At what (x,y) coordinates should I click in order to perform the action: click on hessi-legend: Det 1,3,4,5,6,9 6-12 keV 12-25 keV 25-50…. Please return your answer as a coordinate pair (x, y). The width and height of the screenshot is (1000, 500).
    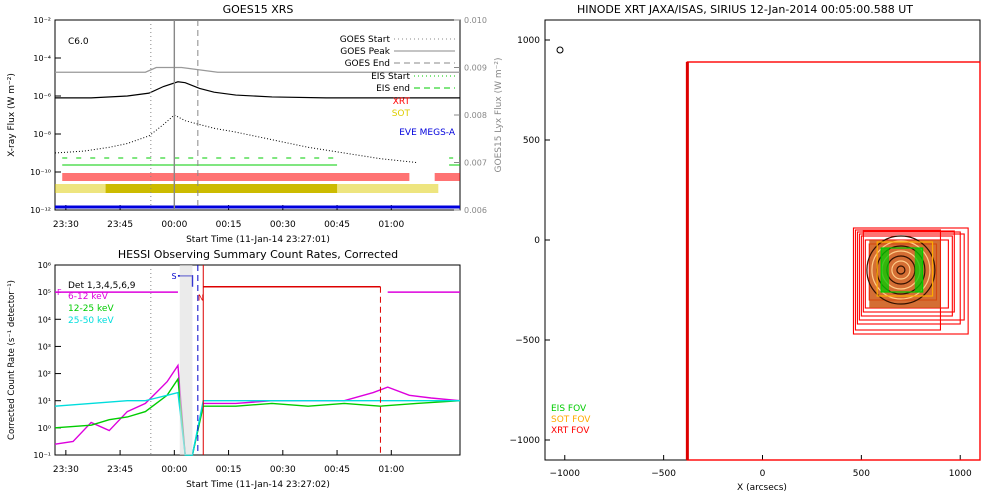
    Looking at the image, I should click on (102, 303).